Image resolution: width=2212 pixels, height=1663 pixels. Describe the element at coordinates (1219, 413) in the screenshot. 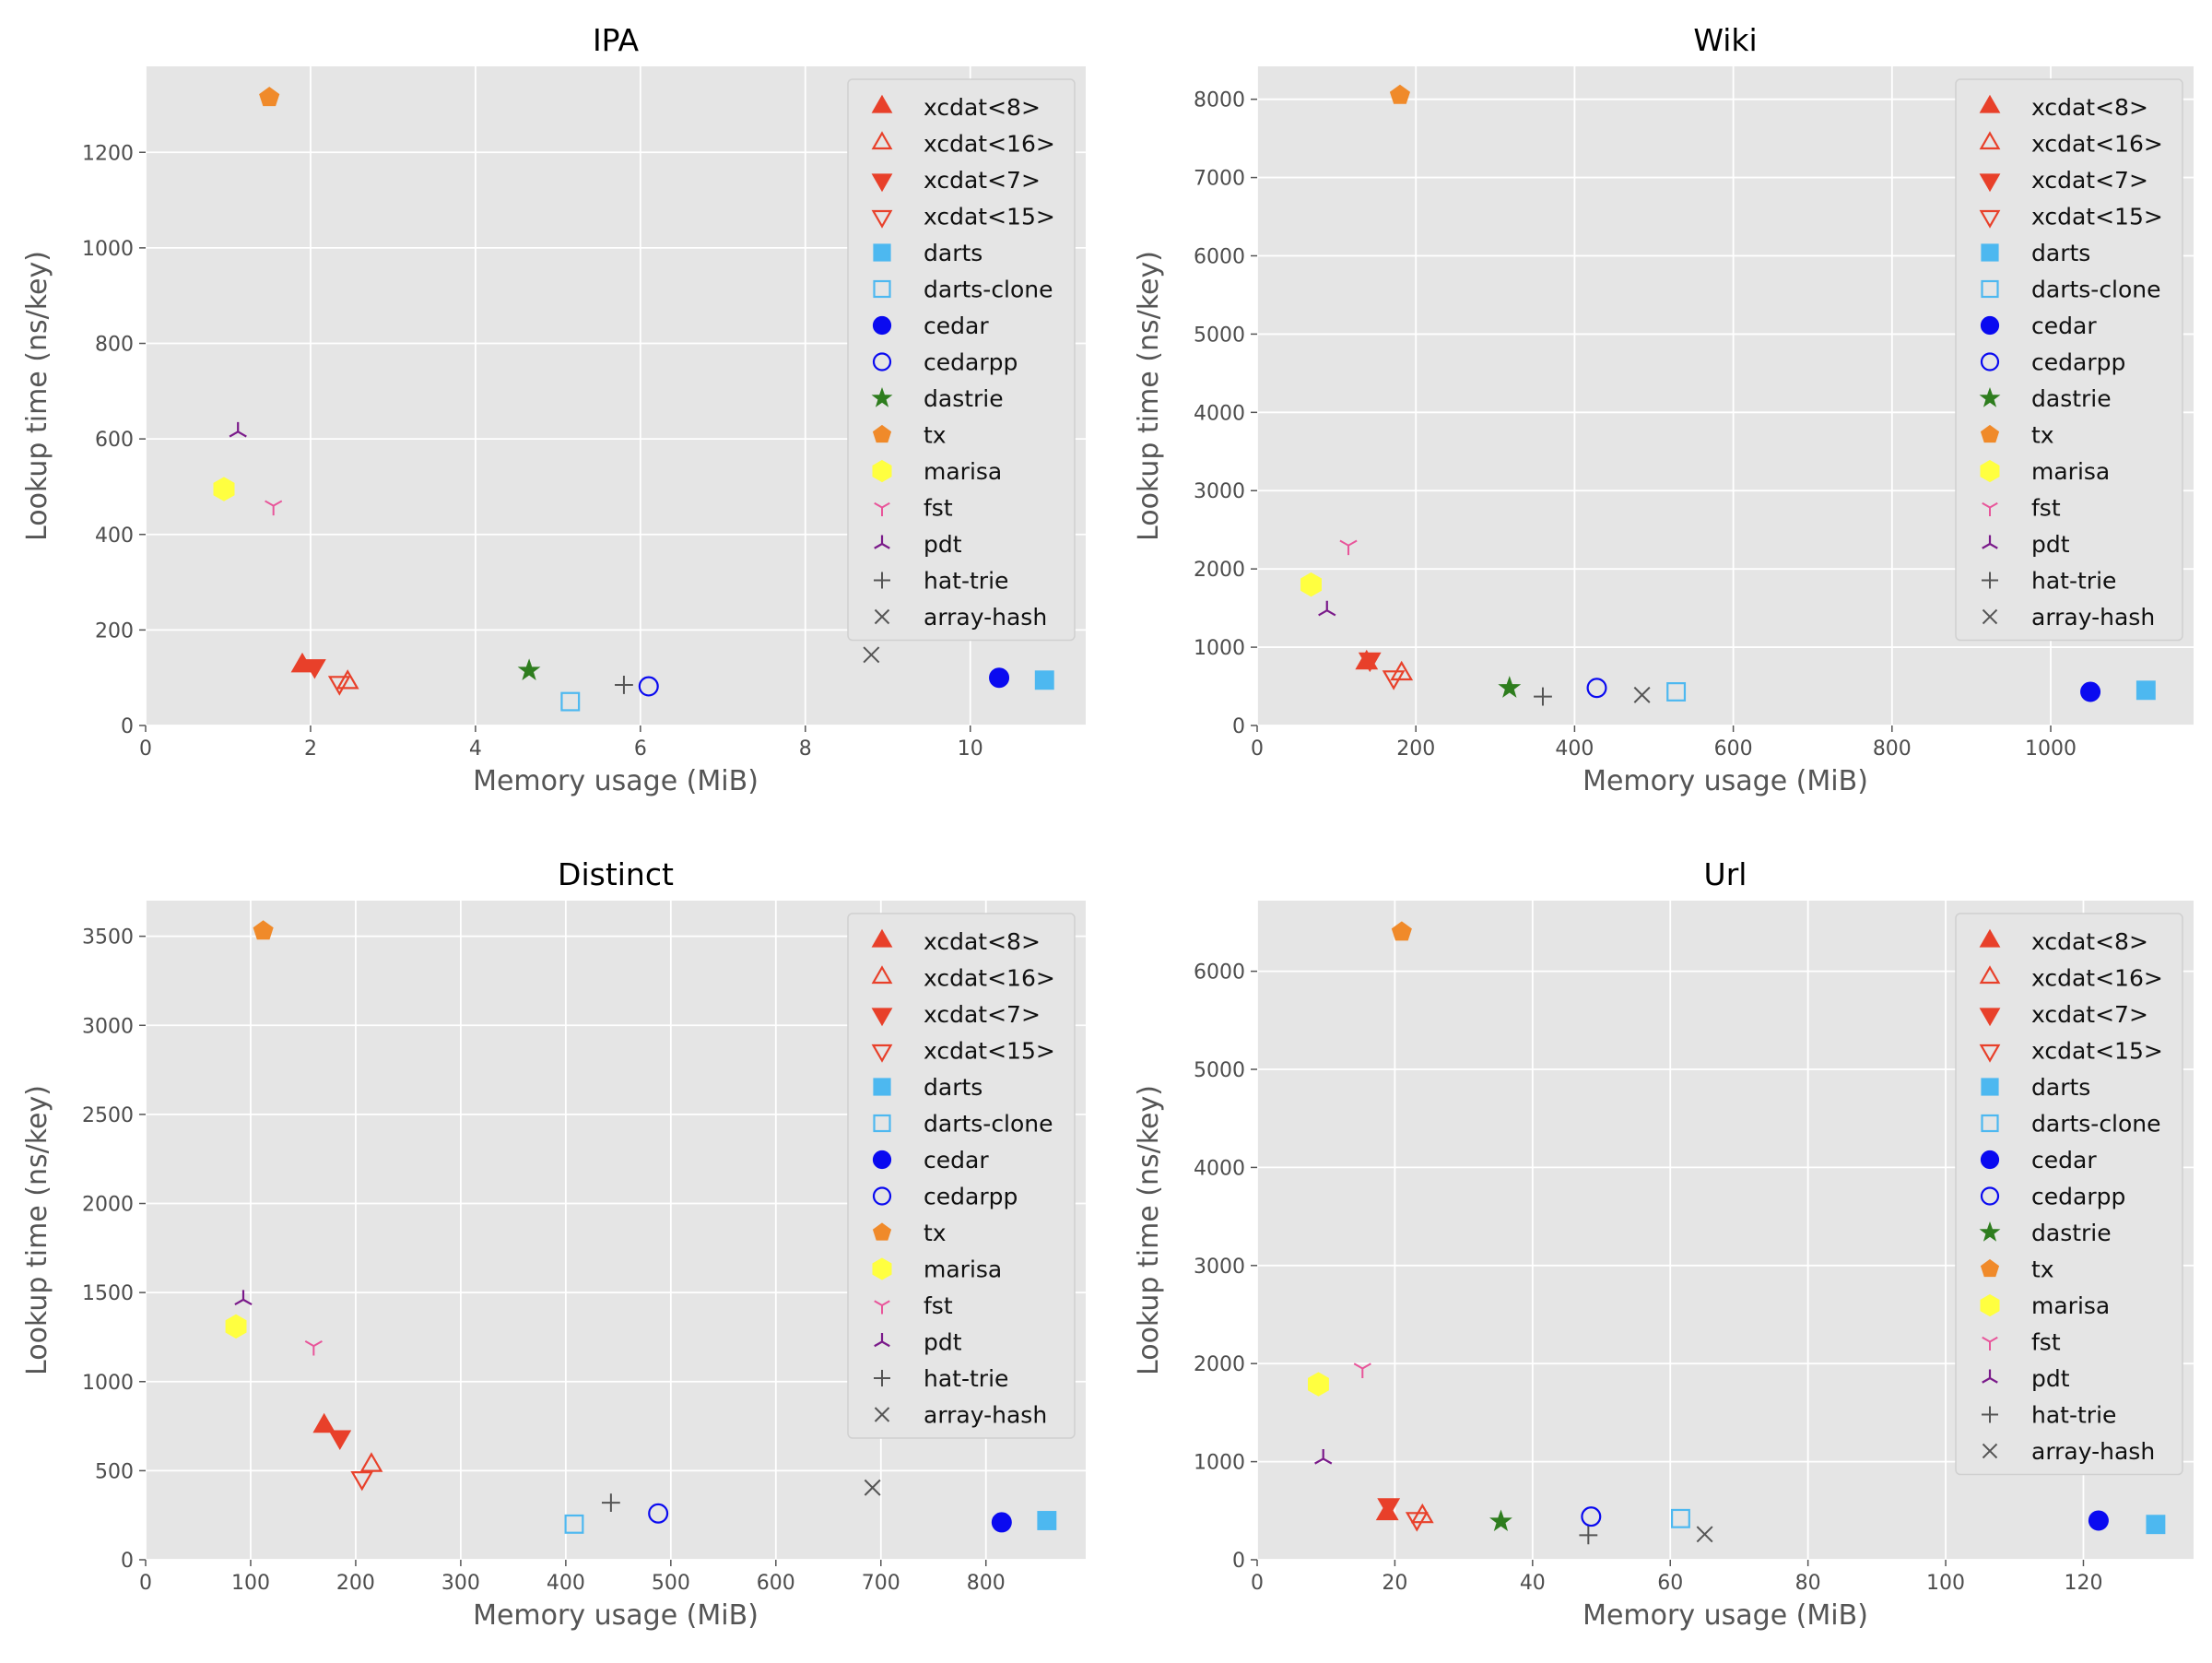

I see `y-tick-label: 4000` at that location.